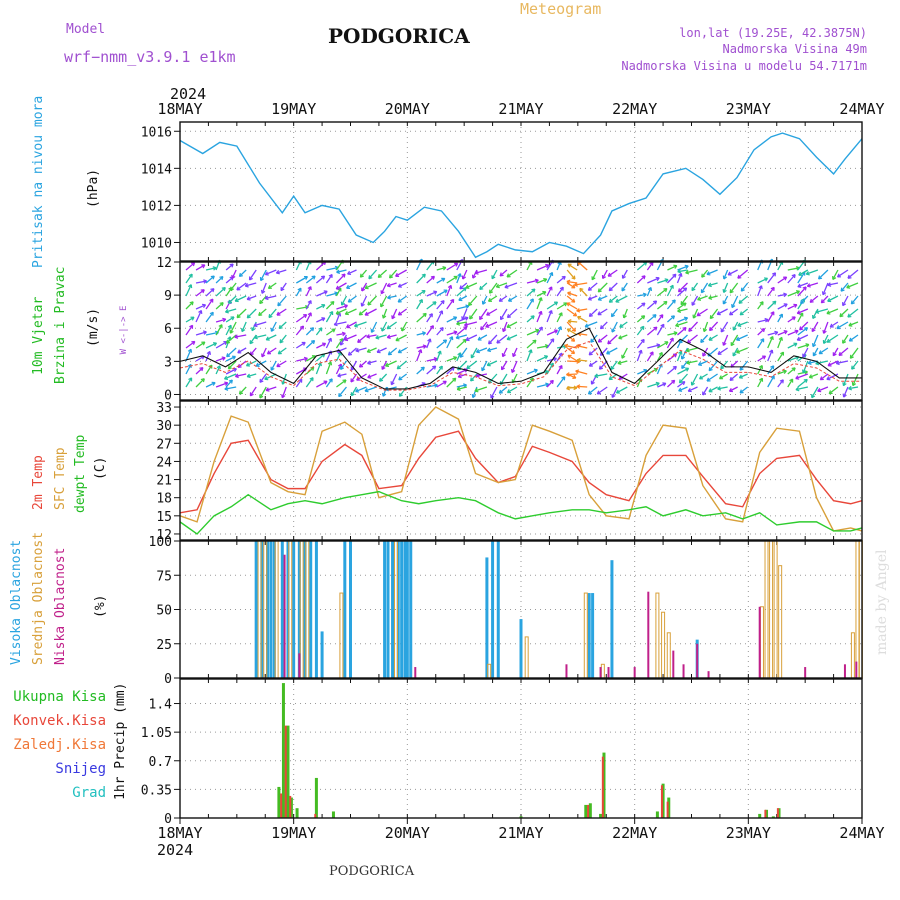 The image size is (900, 900). Describe the element at coordinates (773, 33) in the screenshot. I see `lonlat-label: lon,lat (19.25E, 42.3875N)` at that location.